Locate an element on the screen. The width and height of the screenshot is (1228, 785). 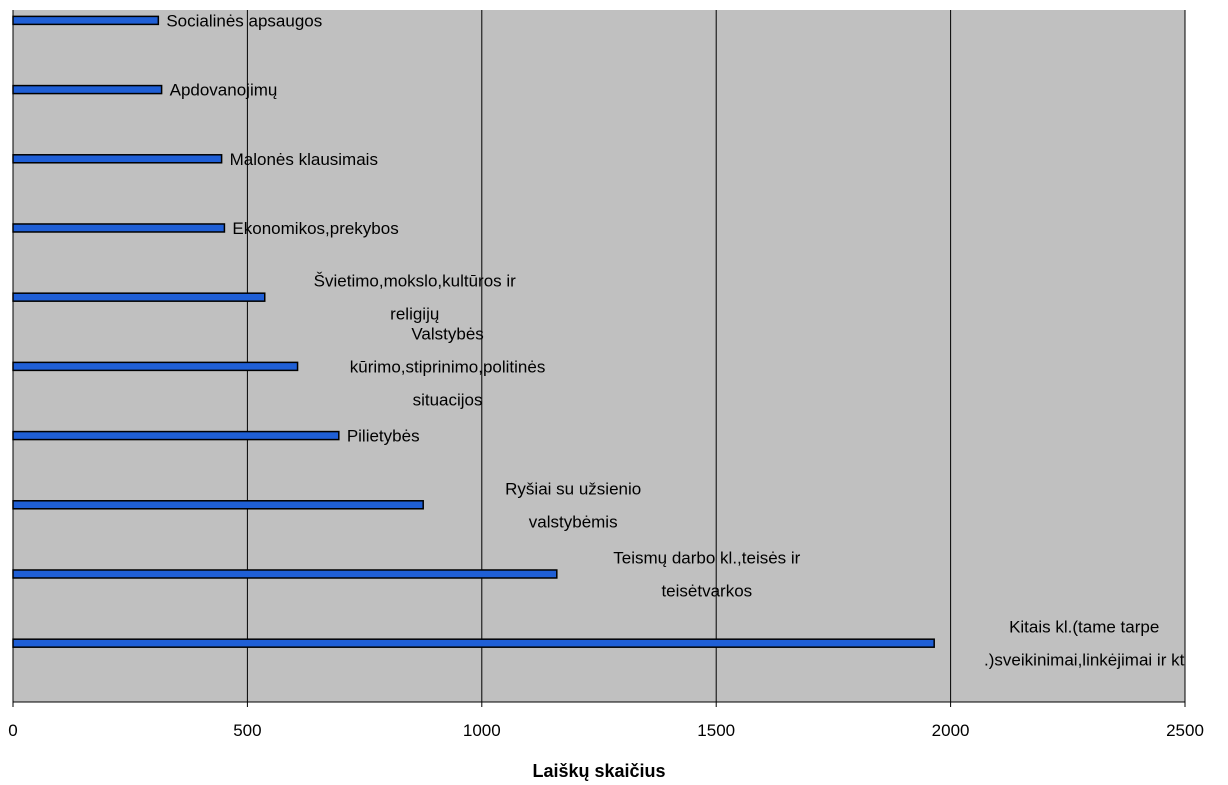
bar-category-label: .)sveikinimai,linkėjimai ir kt is located at coordinates (1084, 660).